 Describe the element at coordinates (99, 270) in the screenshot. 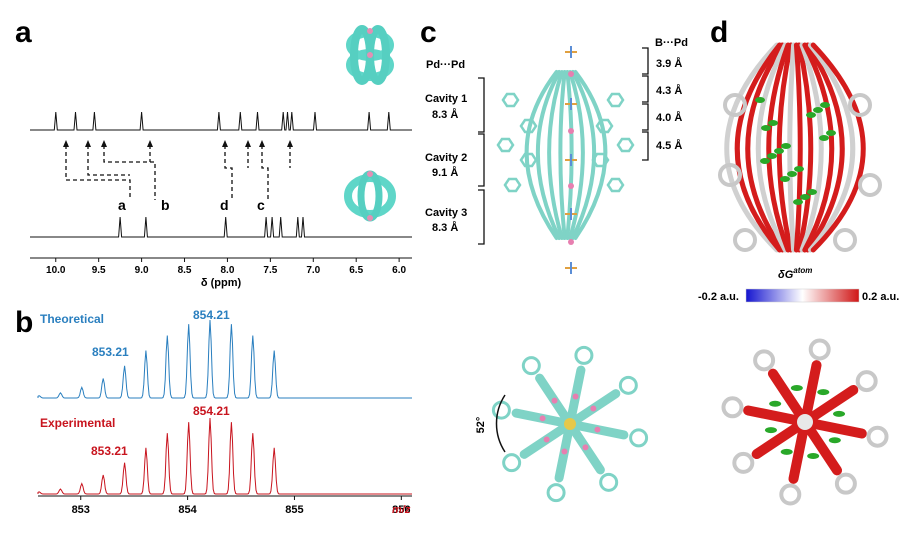

I see `nmr-tick-label: 9.5` at that location.